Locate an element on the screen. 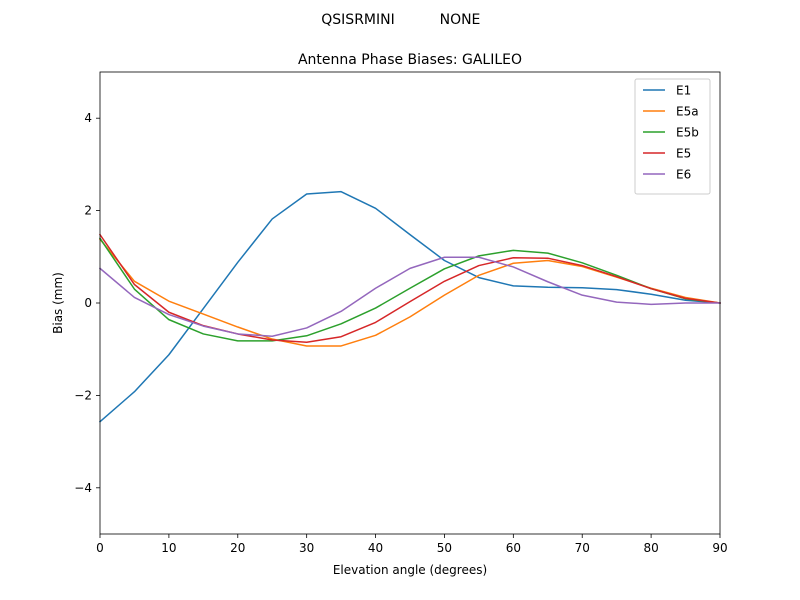 This screenshot has width=800, height=600. legend-label-e5b: E5b is located at coordinates (687, 133).